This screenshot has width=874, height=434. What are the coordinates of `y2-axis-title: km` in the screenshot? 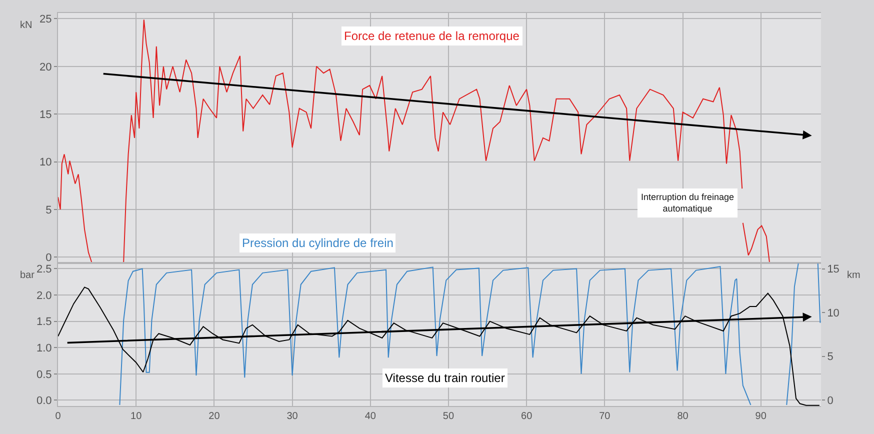 It's located at (853, 275).